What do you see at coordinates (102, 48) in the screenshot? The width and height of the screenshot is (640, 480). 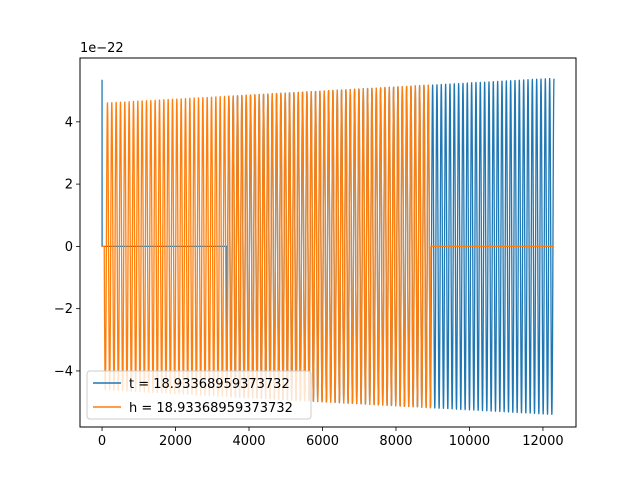 I see `y-offset-label: 1e−22` at bounding box center [102, 48].